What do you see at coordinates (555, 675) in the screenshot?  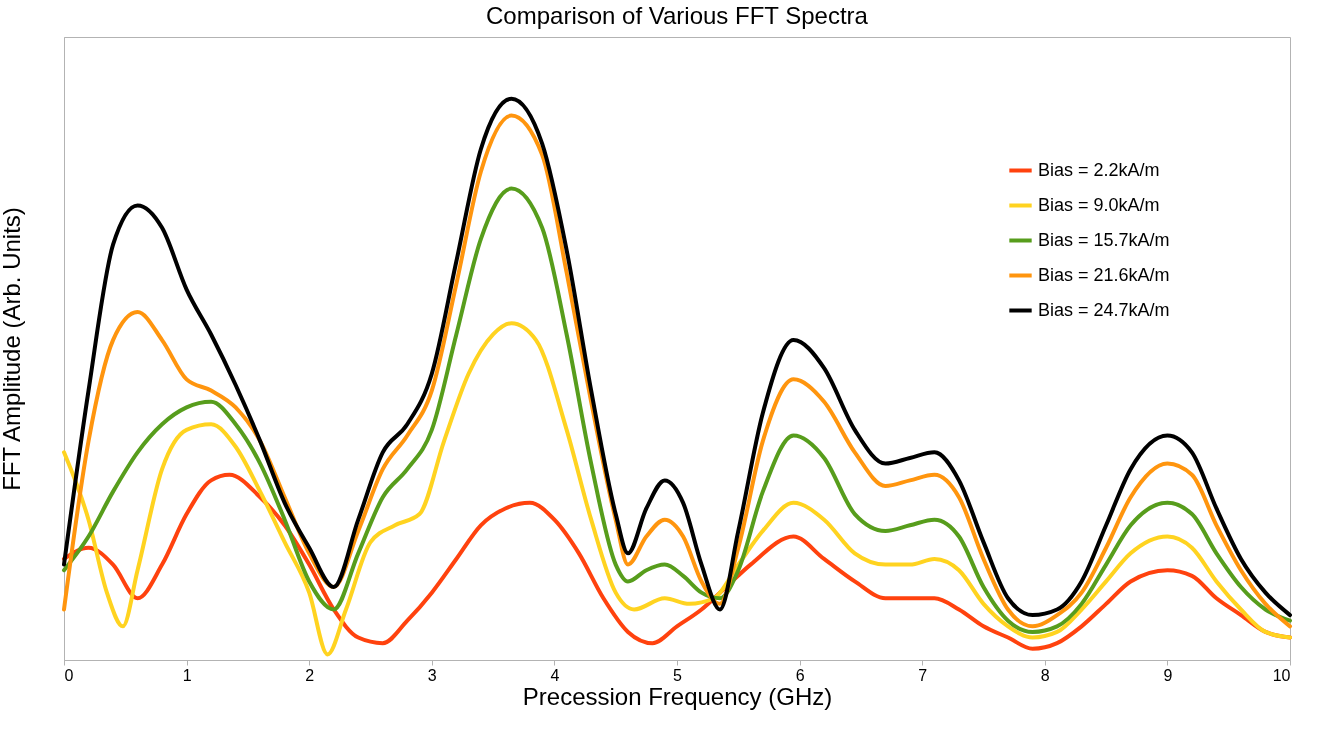 I see `x-tick-label: 4` at bounding box center [555, 675].